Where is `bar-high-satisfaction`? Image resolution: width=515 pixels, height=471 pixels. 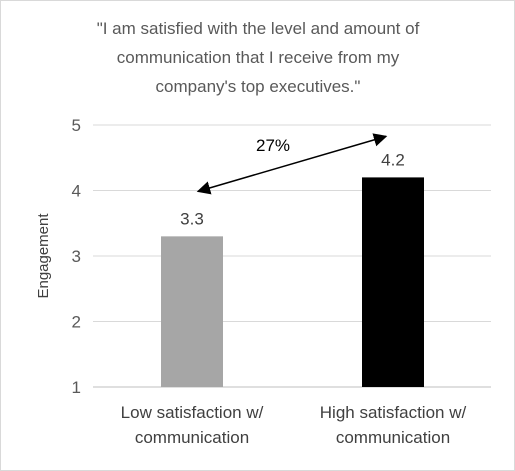
bar-high-satisfaction is located at coordinates (393, 282).